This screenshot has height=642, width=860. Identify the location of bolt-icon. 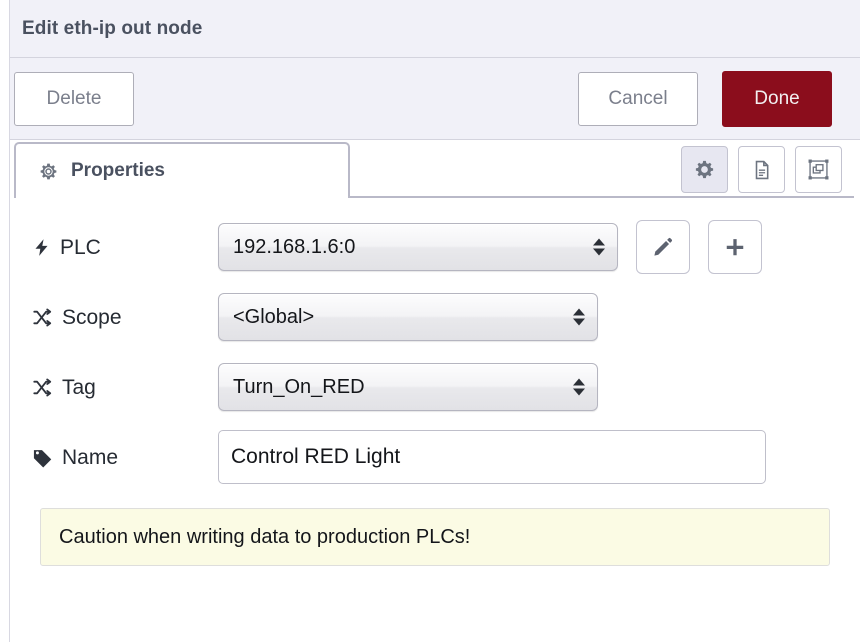
(41, 247).